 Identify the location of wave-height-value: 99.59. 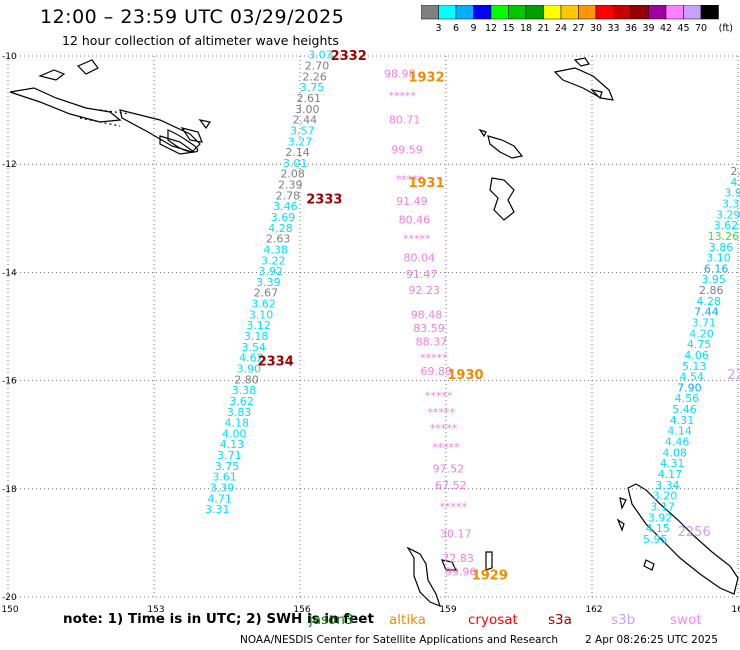
(407, 149).